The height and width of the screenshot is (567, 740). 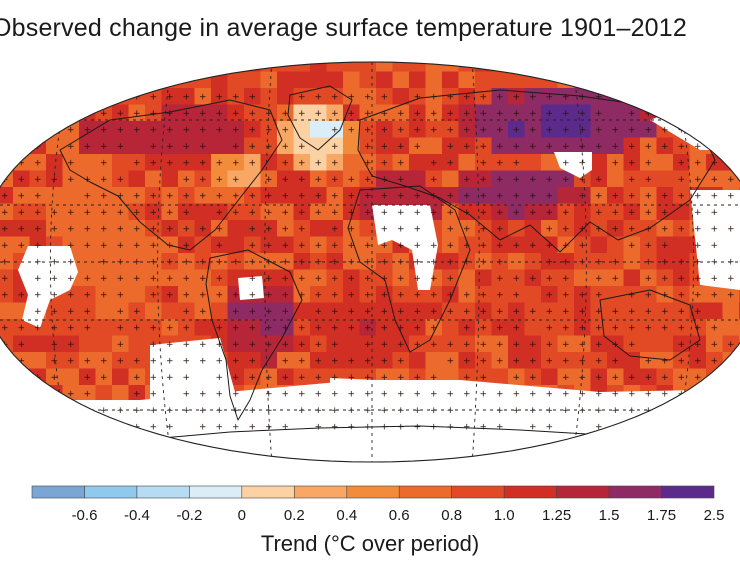 What do you see at coordinates (137, 515) in the screenshot?
I see `colorbar-tick-label: -0.4` at bounding box center [137, 515].